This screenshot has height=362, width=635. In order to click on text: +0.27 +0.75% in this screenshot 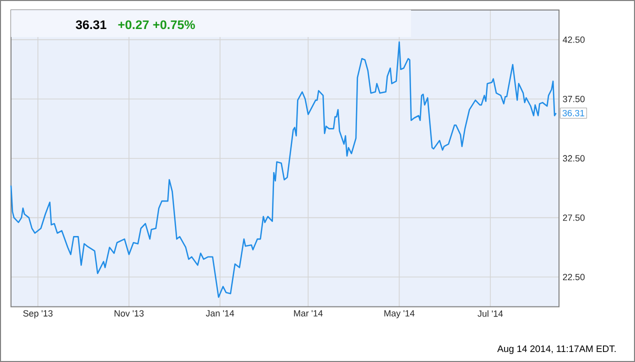, I will do `click(156, 25)`.